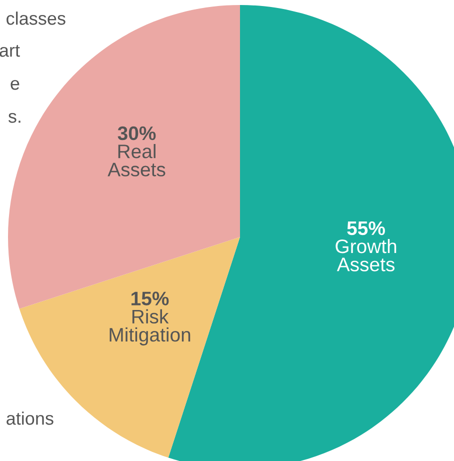 The width and height of the screenshot is (454, 461). I want to click on slice-label: Risk Mitigation, so click(150, 327).